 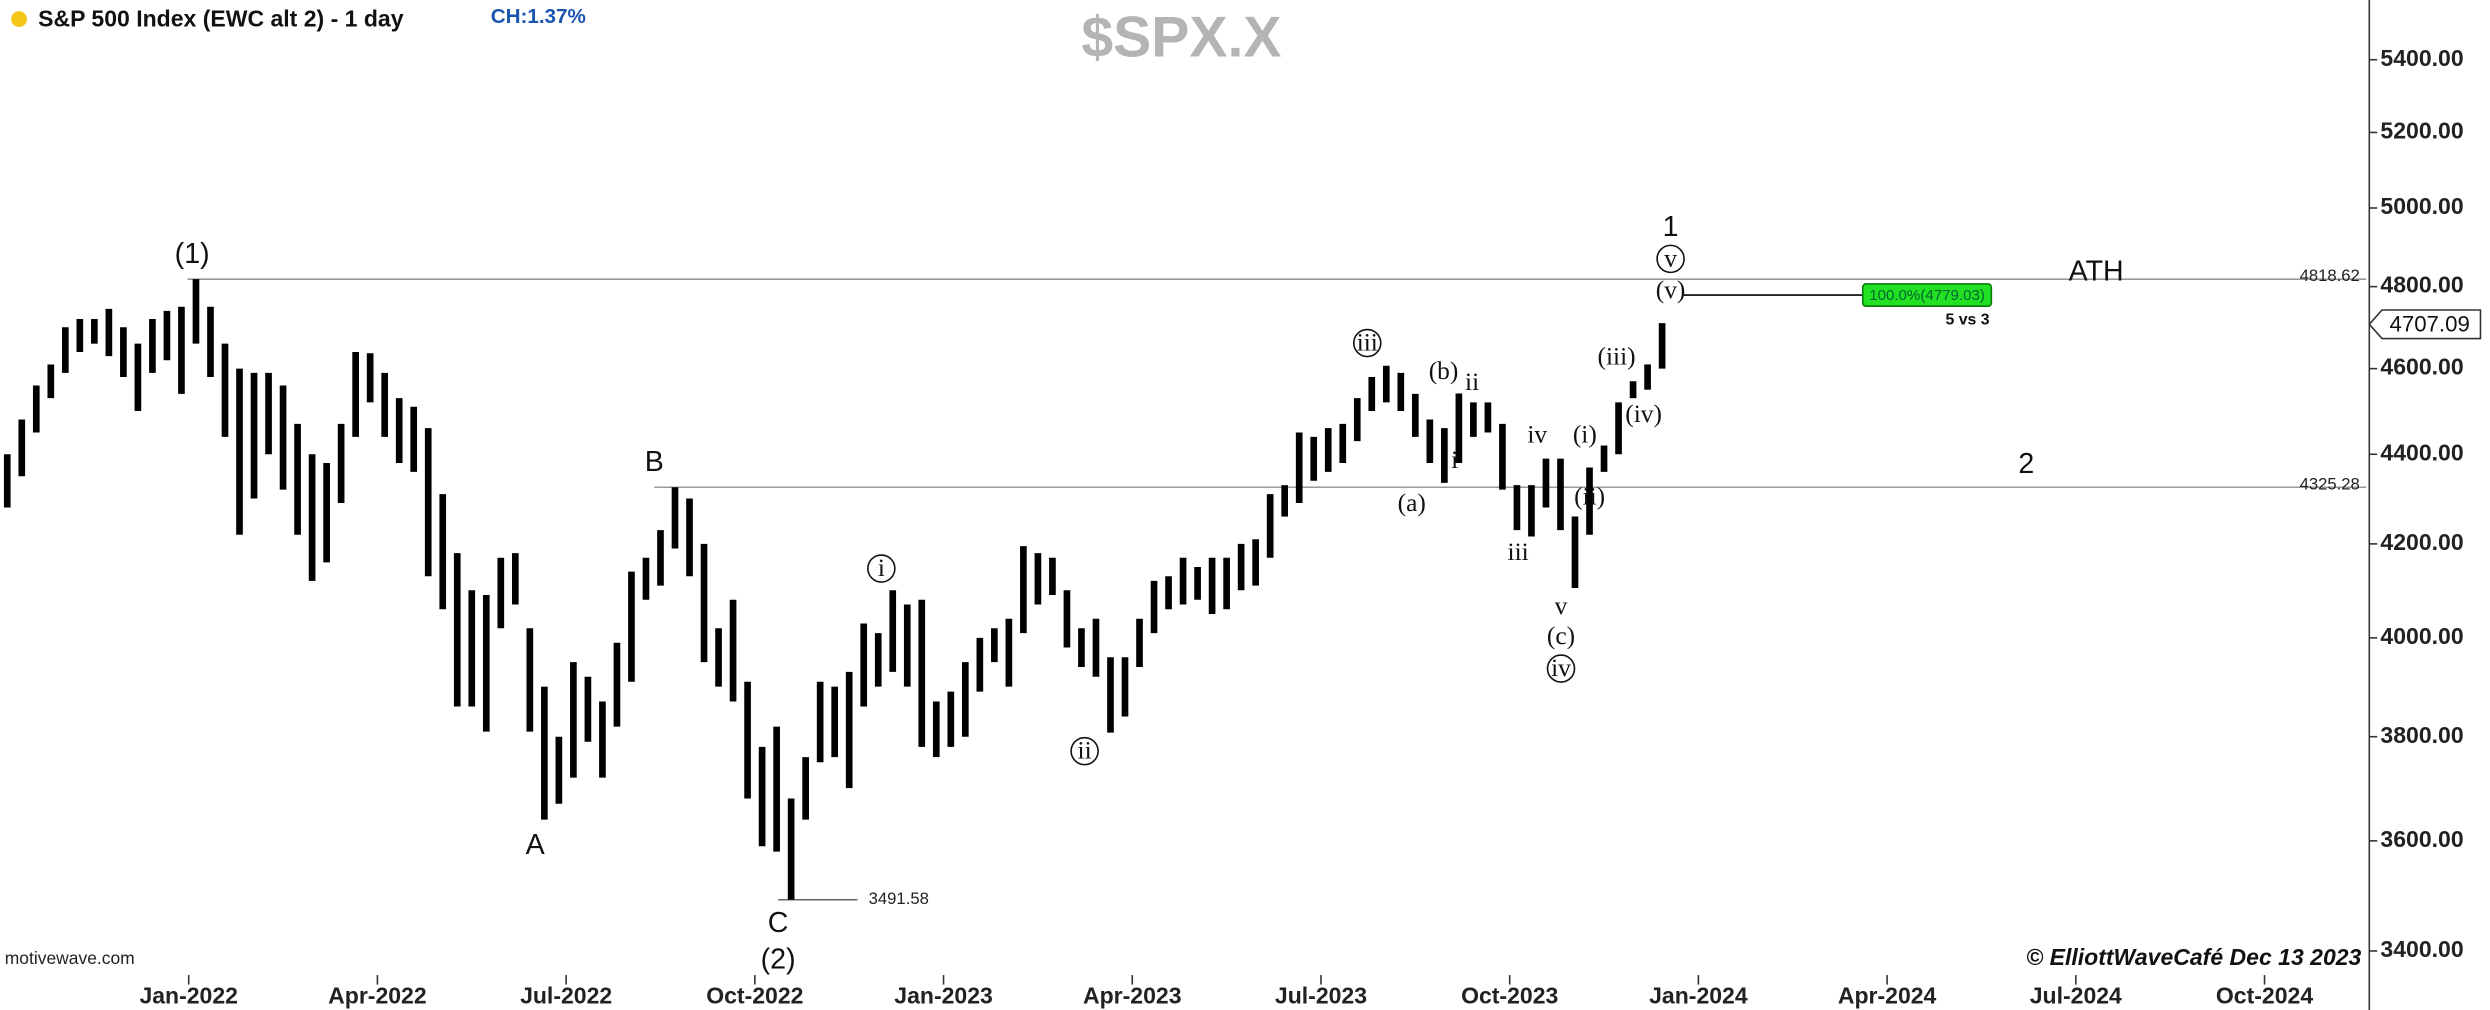 What do you see at coordinates (2429, 324) in the screenshot?
I see `last-price-label: 4707.09` at bounding box center [2429, 324].